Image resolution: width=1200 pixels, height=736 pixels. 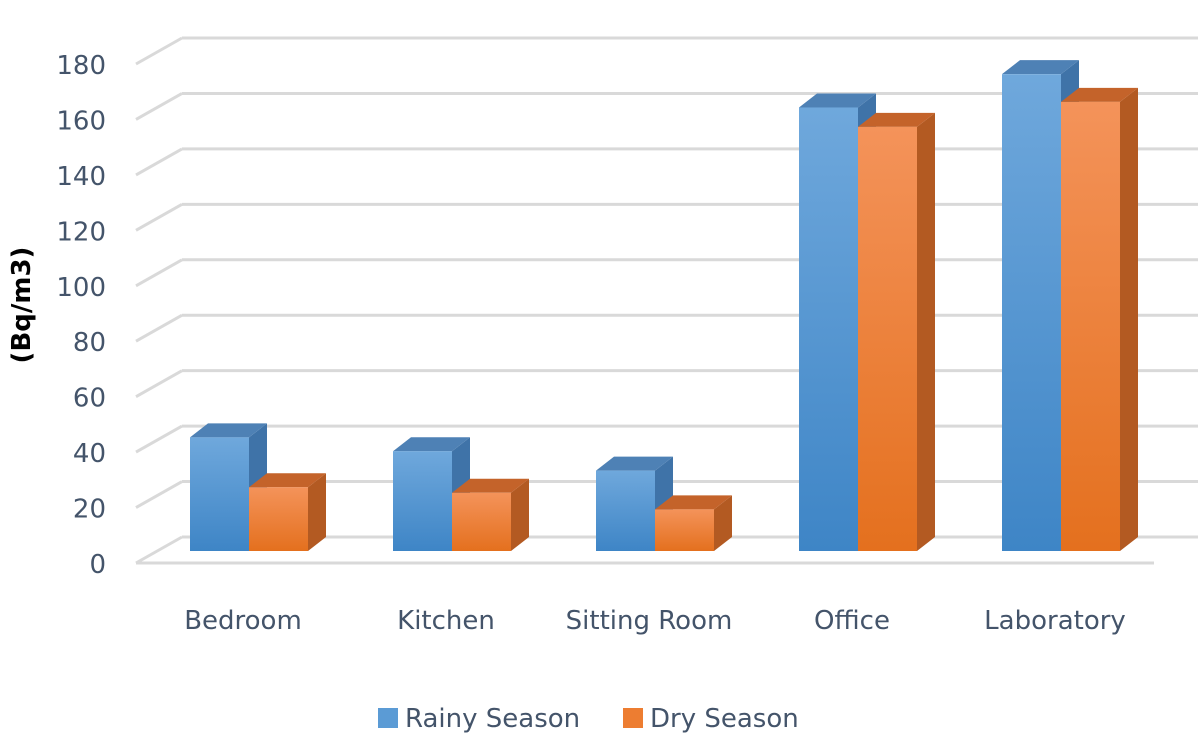 I want to click on bar-dry-bedroom, so click(x=287, y=512).